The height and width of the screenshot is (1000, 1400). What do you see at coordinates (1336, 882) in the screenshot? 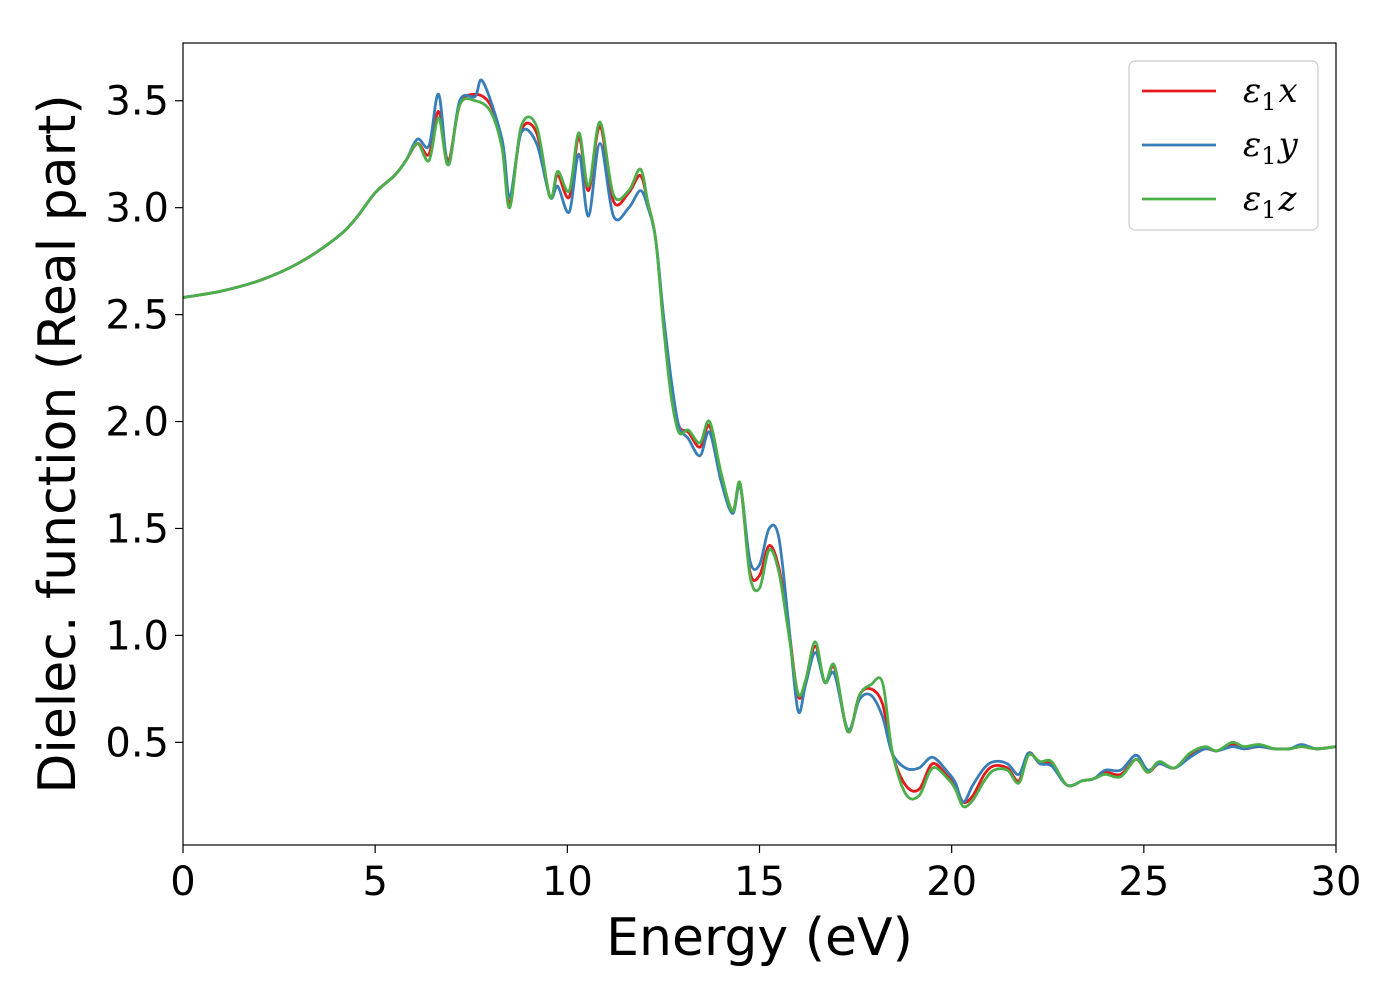
I see `x-tick-label: 30` at bounding box center [1336, 882].